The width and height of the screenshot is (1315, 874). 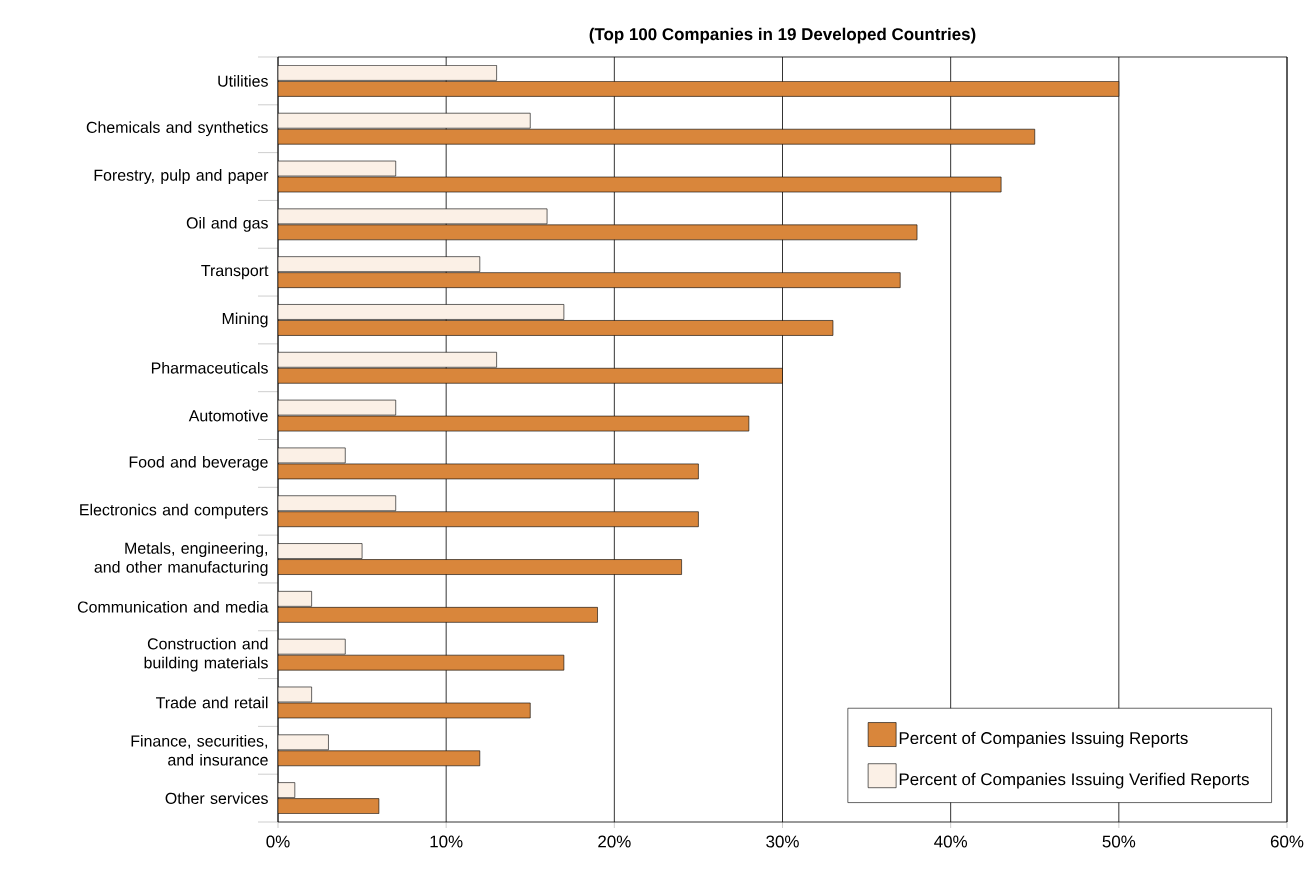 What do you see at coordinates (235, 272) in the screenshot?
I see `y-tick-label: Transport` at bounding box center [235, 272].